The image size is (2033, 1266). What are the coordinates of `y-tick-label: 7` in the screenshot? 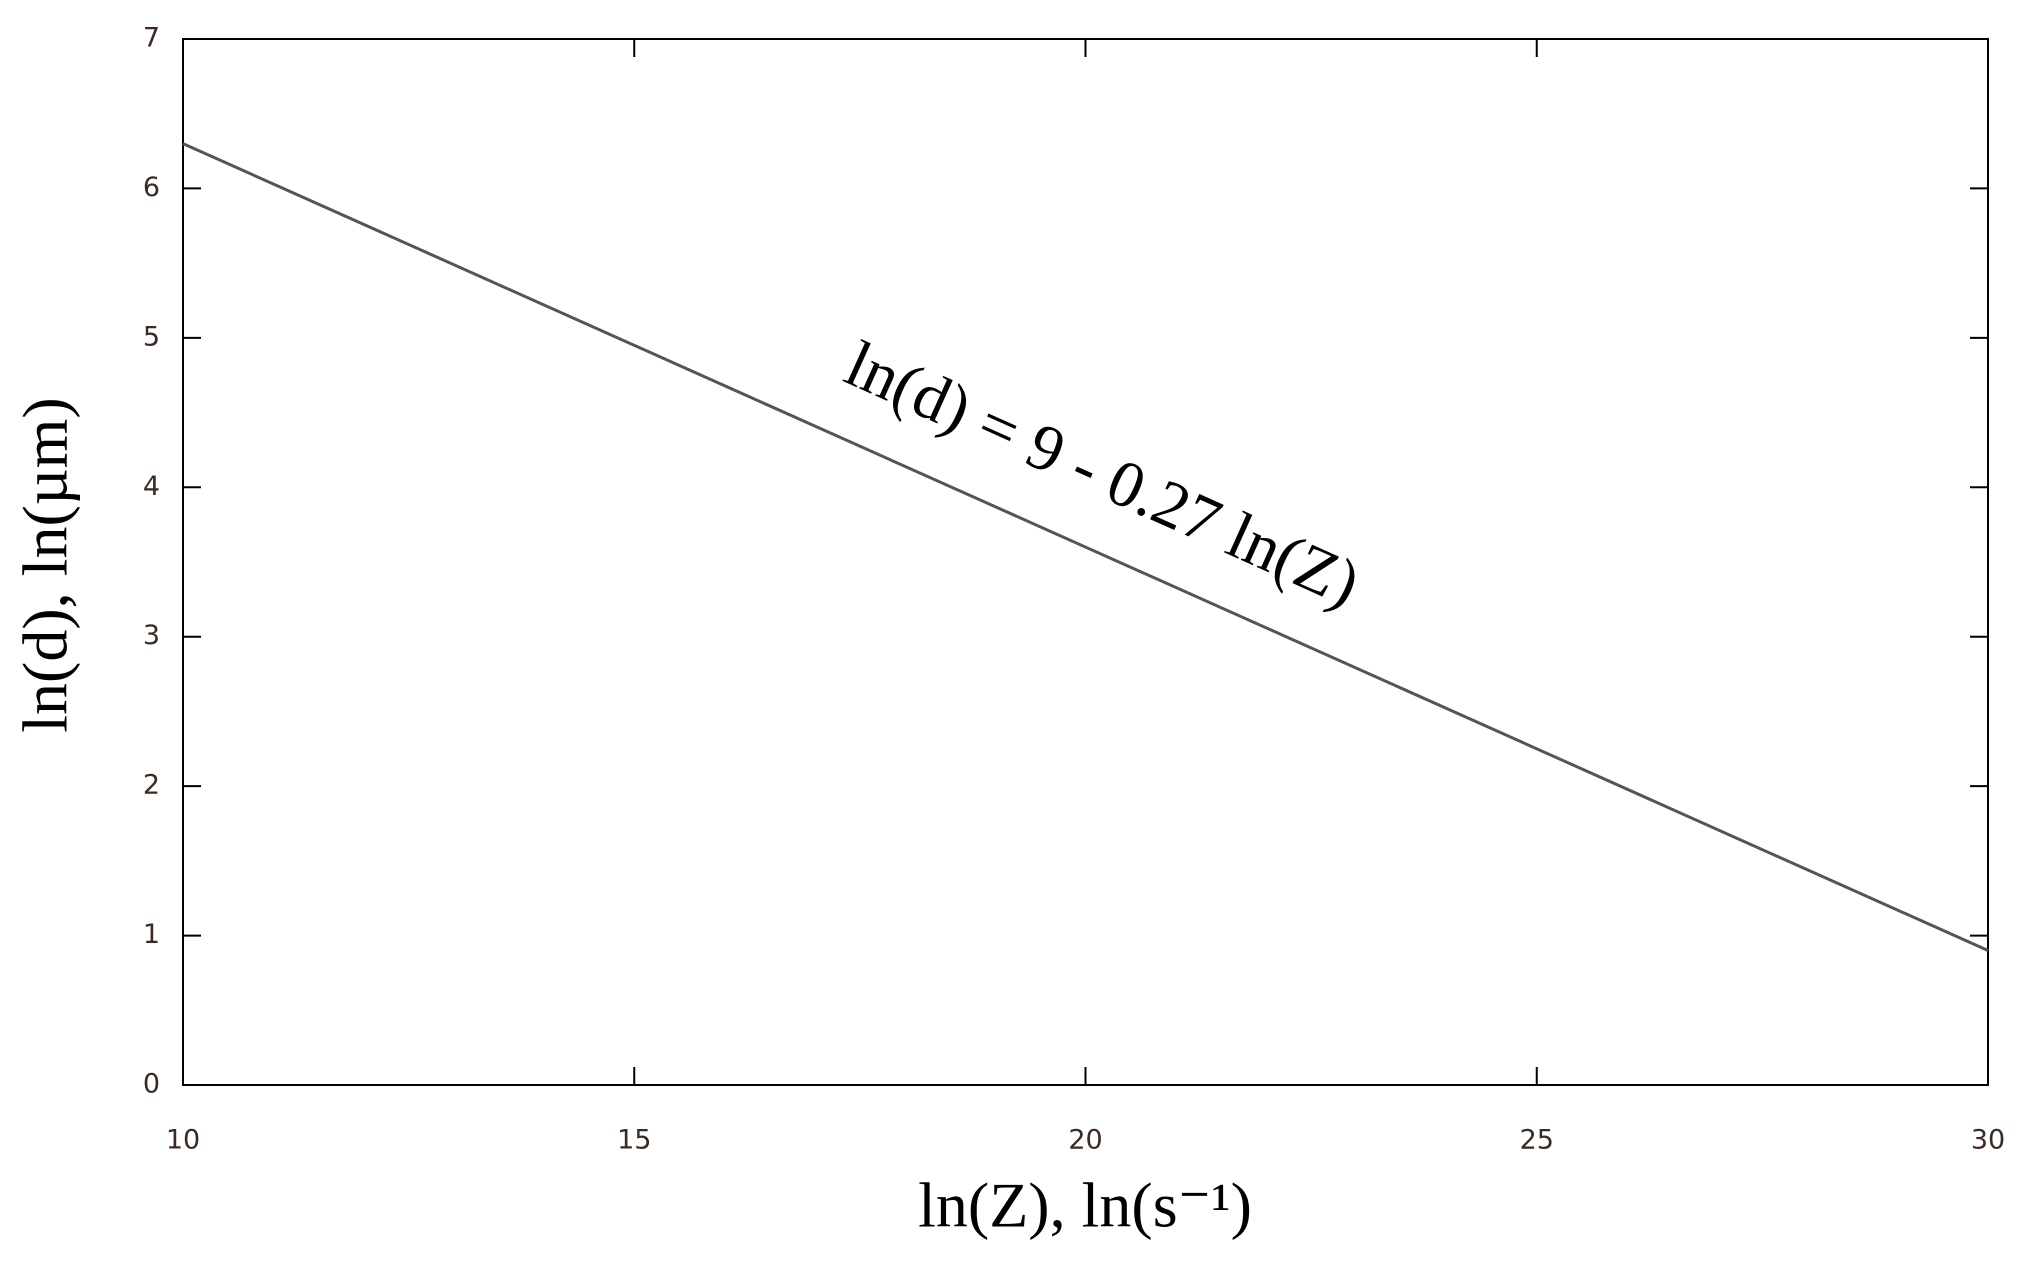 It's located at (151, 38).